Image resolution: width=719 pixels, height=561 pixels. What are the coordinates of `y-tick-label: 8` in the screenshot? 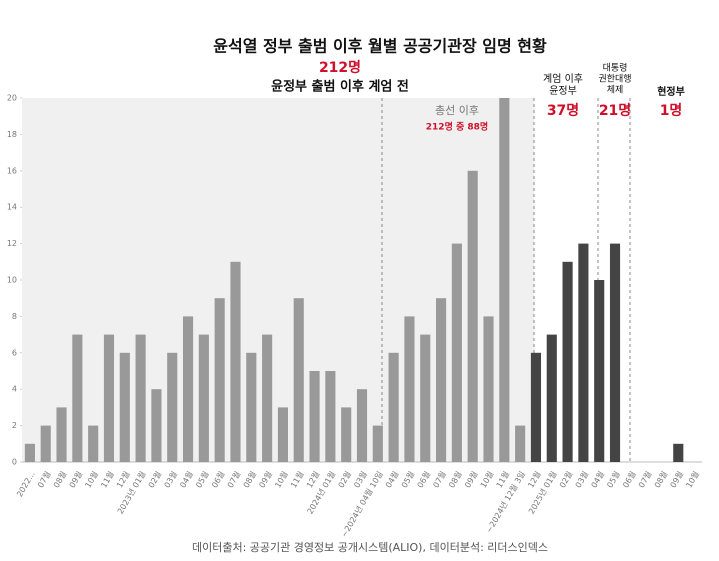 It's located at (14, 316).